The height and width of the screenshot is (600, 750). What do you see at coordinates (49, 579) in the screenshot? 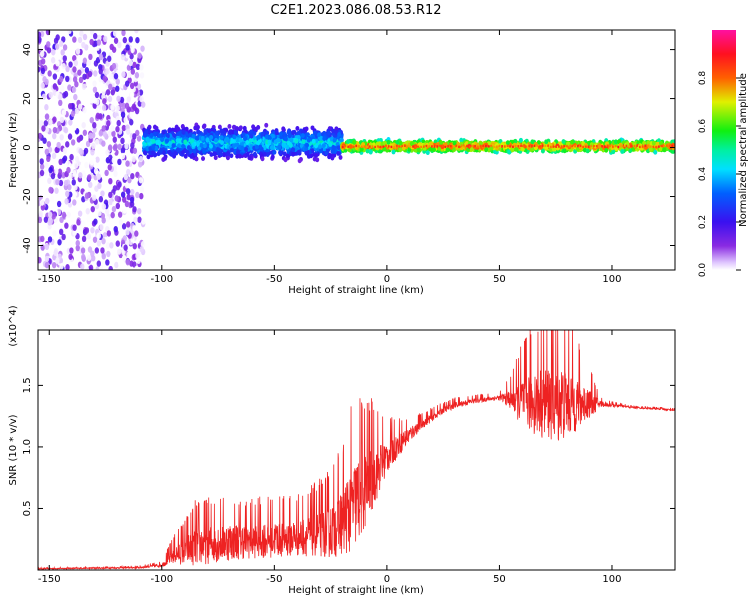
I see `snr-x-tick-label: -150` at bounding box center [49, 579].